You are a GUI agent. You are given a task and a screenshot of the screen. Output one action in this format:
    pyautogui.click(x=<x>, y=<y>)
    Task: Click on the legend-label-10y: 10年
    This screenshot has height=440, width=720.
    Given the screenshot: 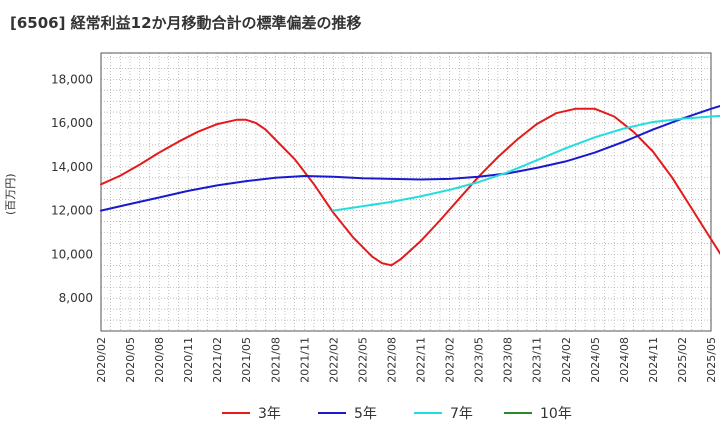 What is the action you would take?
    pyautogui.click(x=556, y=414)
    